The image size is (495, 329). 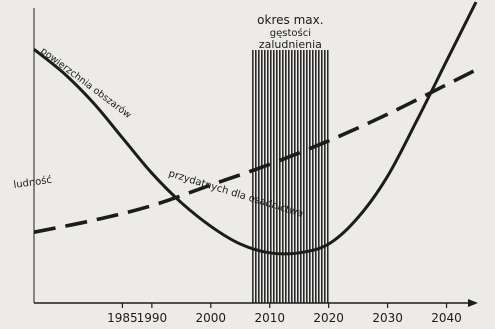 What do you see at coordinates (85, 83) in the screenshot?
I see `series-label-powierzchnia-1: powierzchnia obszarów` at bounding box center [85, 83].